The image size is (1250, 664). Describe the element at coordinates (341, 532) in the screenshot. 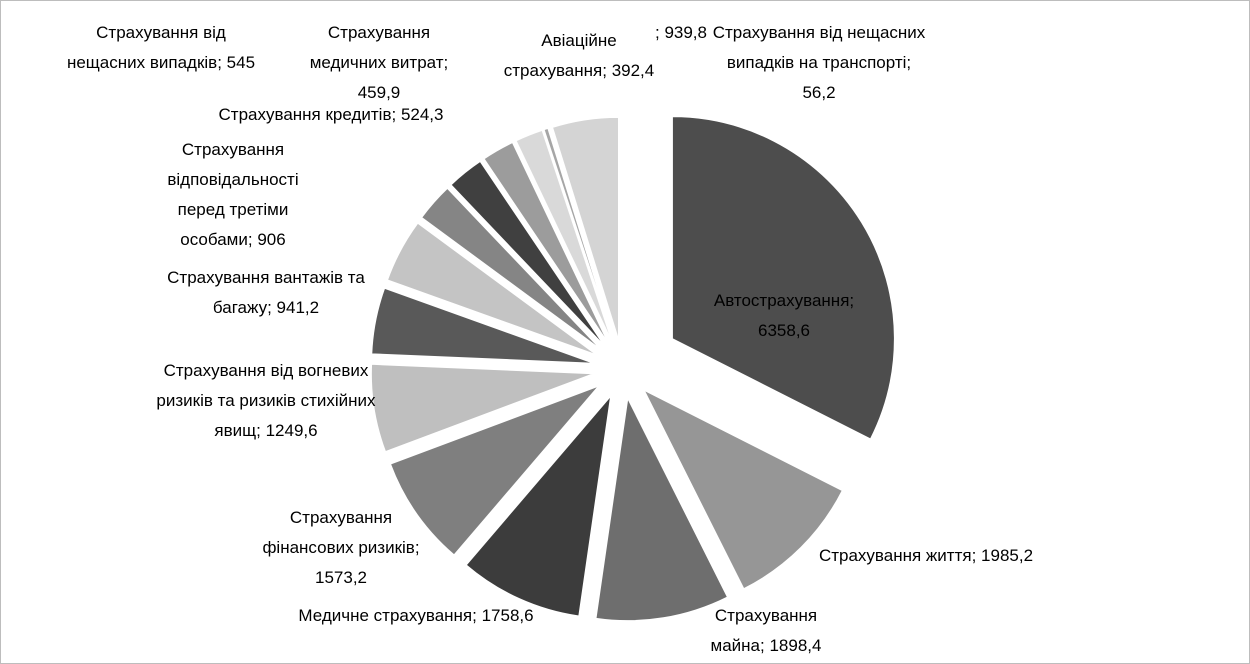

I see `slice-name: Страхування фінансових ризиків;` at that location.